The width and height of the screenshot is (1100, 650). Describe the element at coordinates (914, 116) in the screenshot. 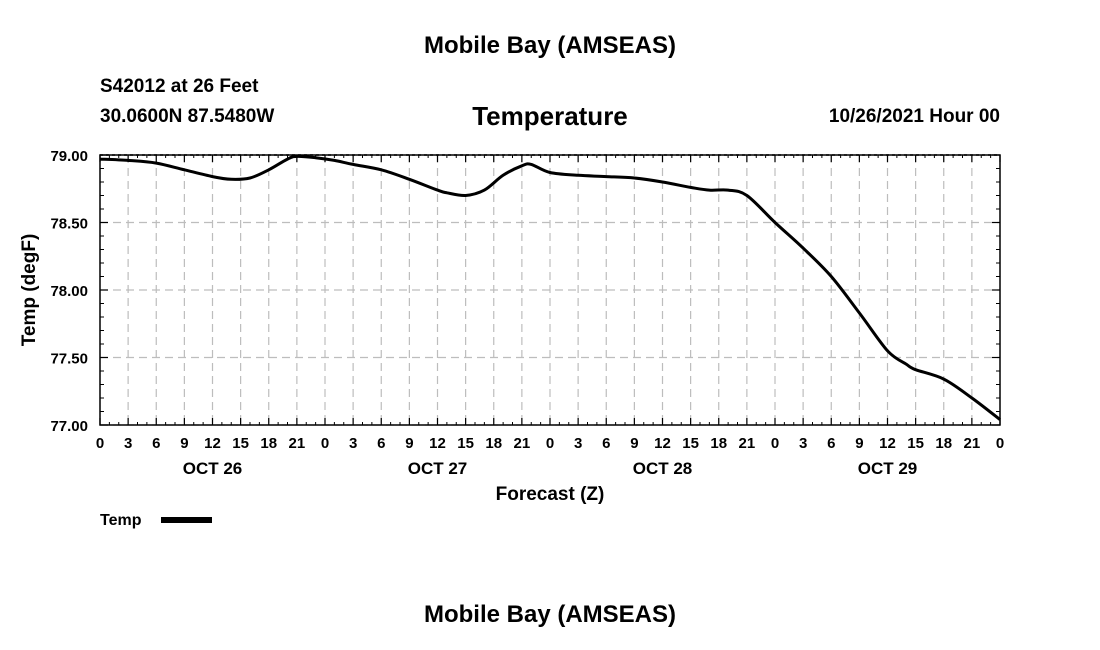

I see `forecast-datetime: 10/26/2021 Hour 00` at that location.